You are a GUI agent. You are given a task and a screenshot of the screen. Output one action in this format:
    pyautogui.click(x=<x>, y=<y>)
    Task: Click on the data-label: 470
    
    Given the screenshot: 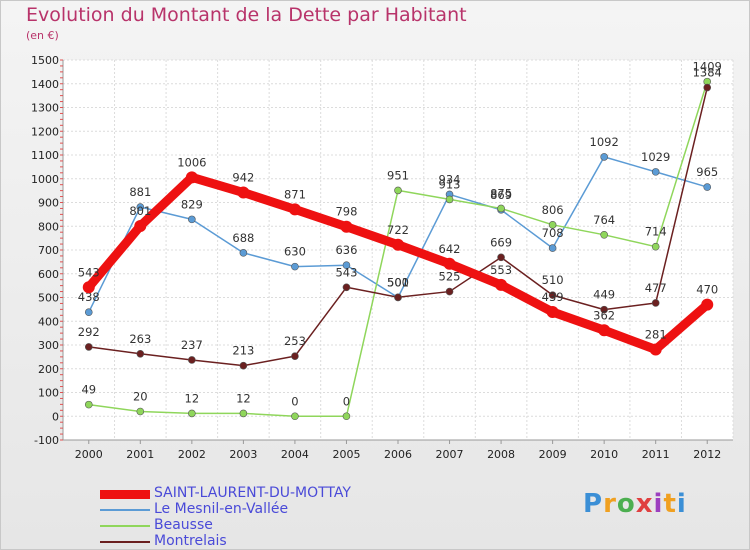 What is the action you would take?
    pyautogui.click(x=707, y=290)
    